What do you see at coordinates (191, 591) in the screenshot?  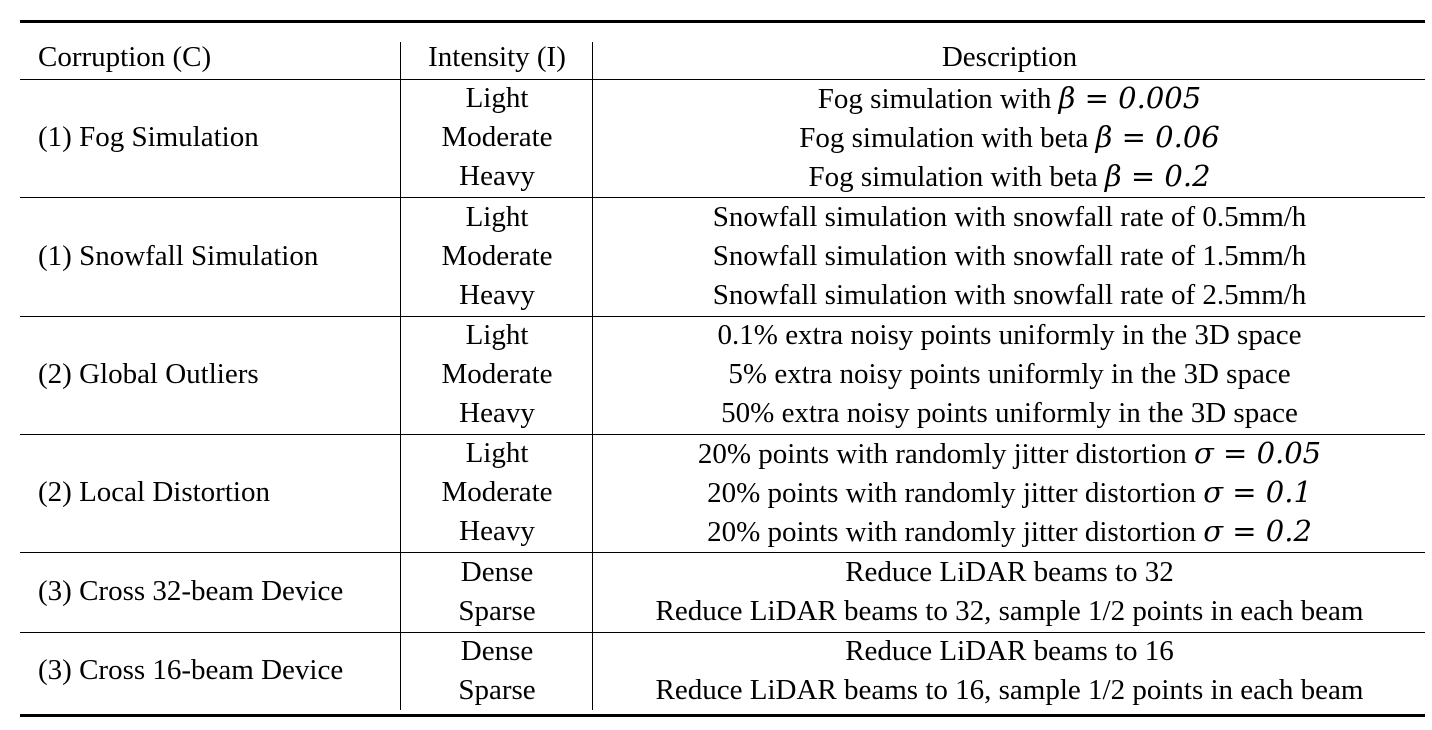 I see `corruption-label: (3) Cross 32-beam Device` at bounding box center [191, 591].